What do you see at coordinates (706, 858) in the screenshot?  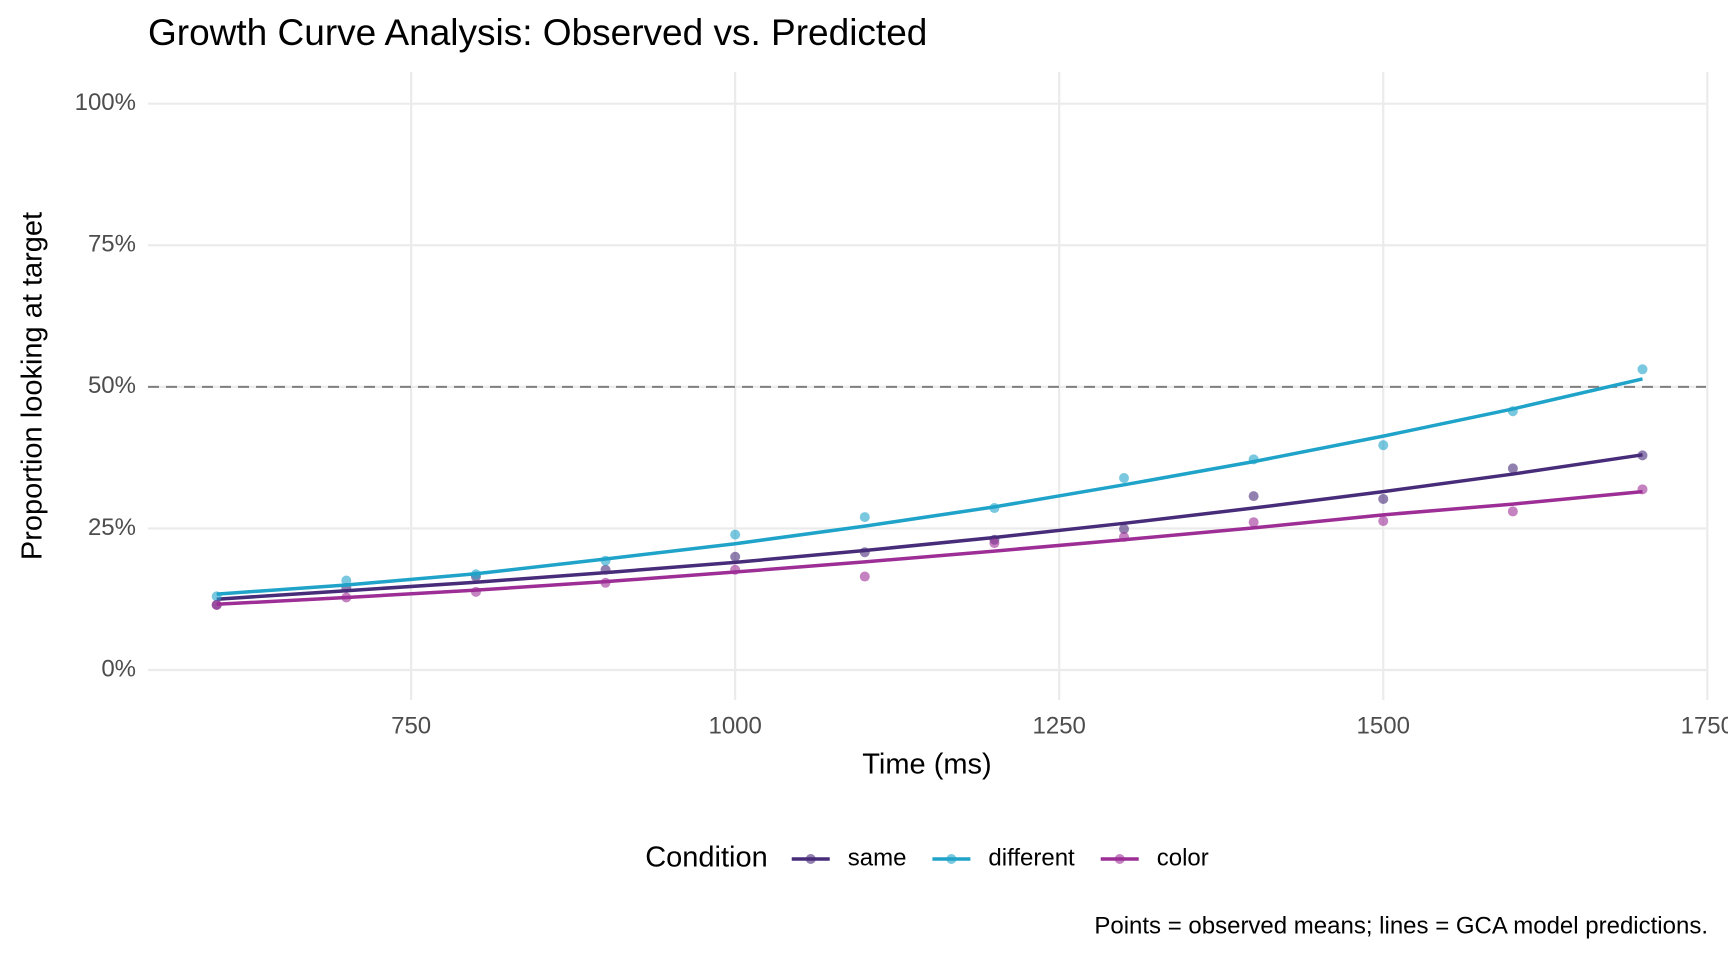 I see `legend-title: Condition` at bounding box center [706, 858].